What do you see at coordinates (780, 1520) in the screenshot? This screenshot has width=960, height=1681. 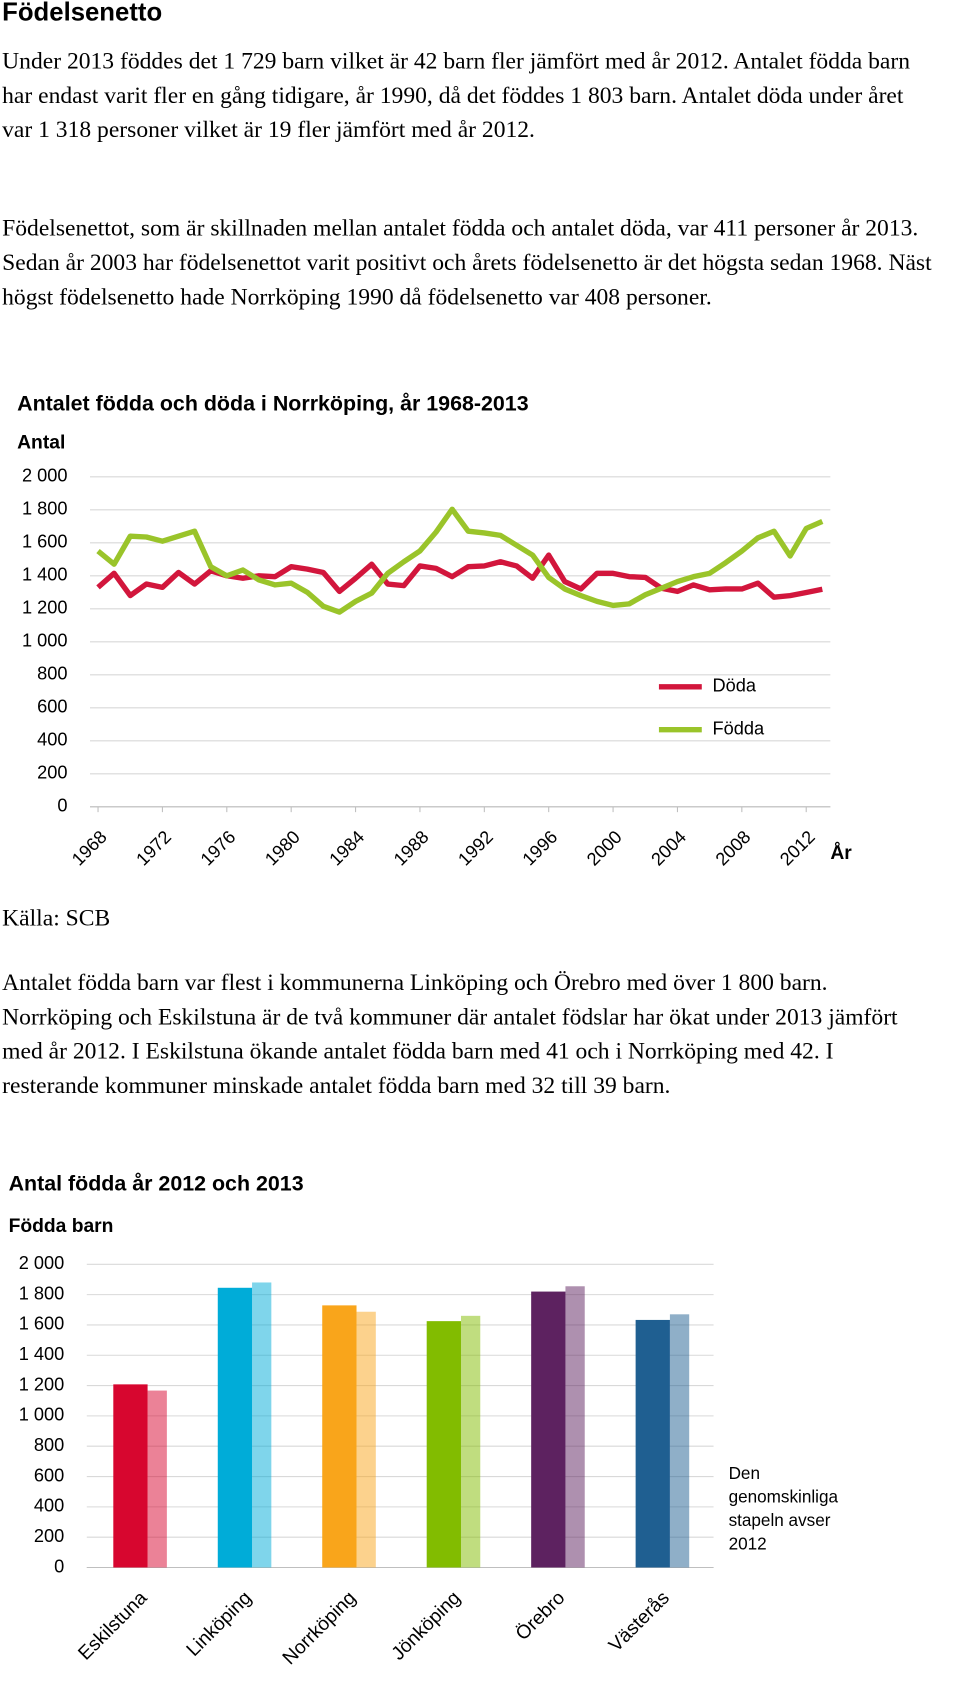 I see `annotation: stapeln avser` at bounding box center [780, 1520].